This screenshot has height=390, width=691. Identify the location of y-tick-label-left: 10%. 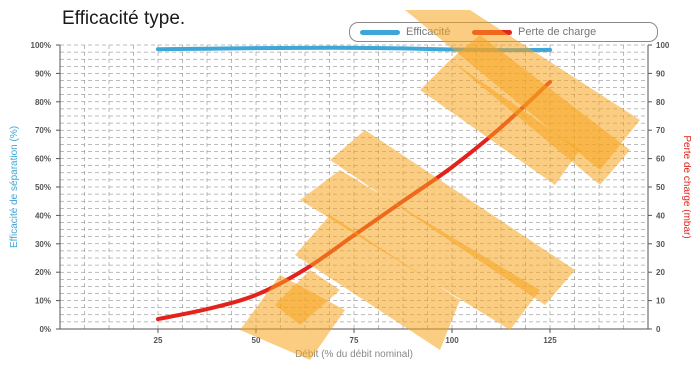
(43, 301).